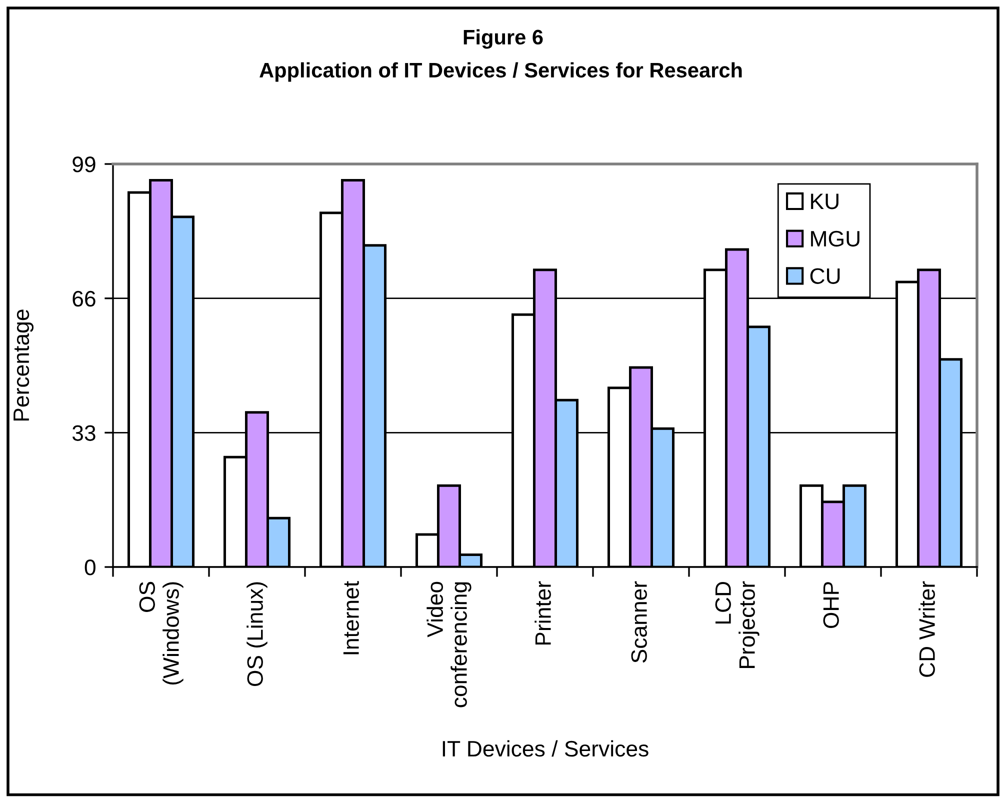 This screenshot has height=802, width=1000. What do you see at coordinates (84, 298) in the screenshot?
I see `y-tick-label: 66` at bounding box center [84, 298].